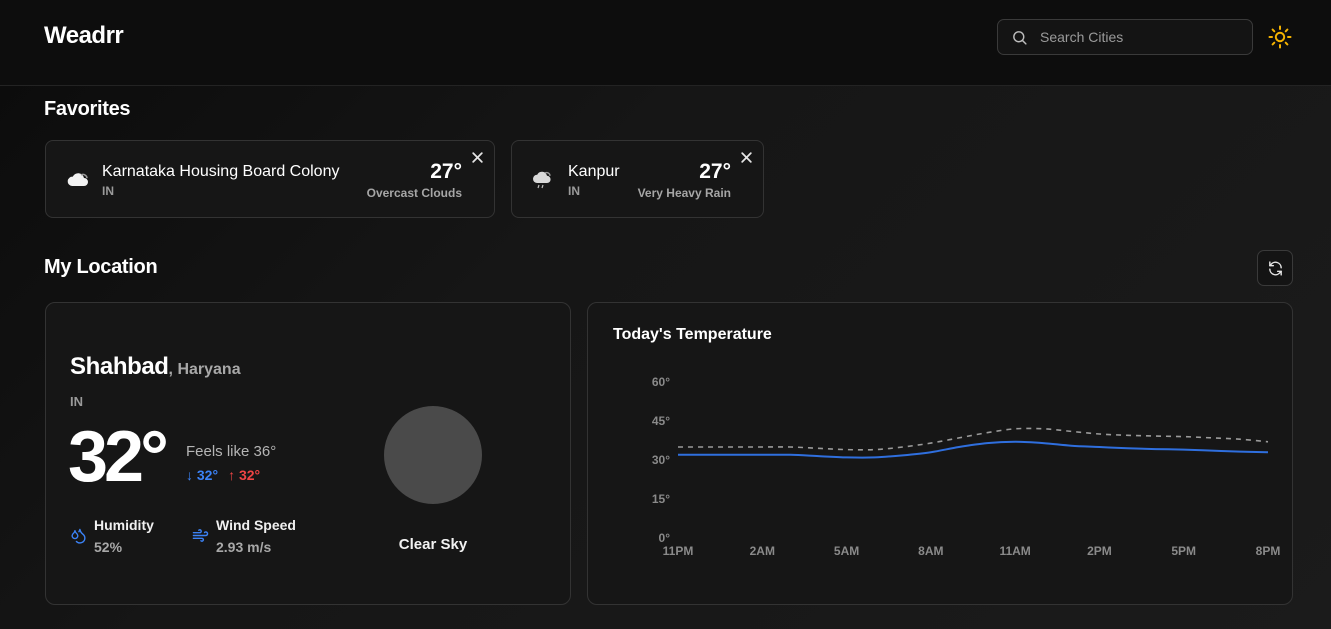 This screenshot has width=1331, height=629. Describe the element at coordinates (1183, 551) in the screenshot. I see `x-tick-label: 5PM` at that location.